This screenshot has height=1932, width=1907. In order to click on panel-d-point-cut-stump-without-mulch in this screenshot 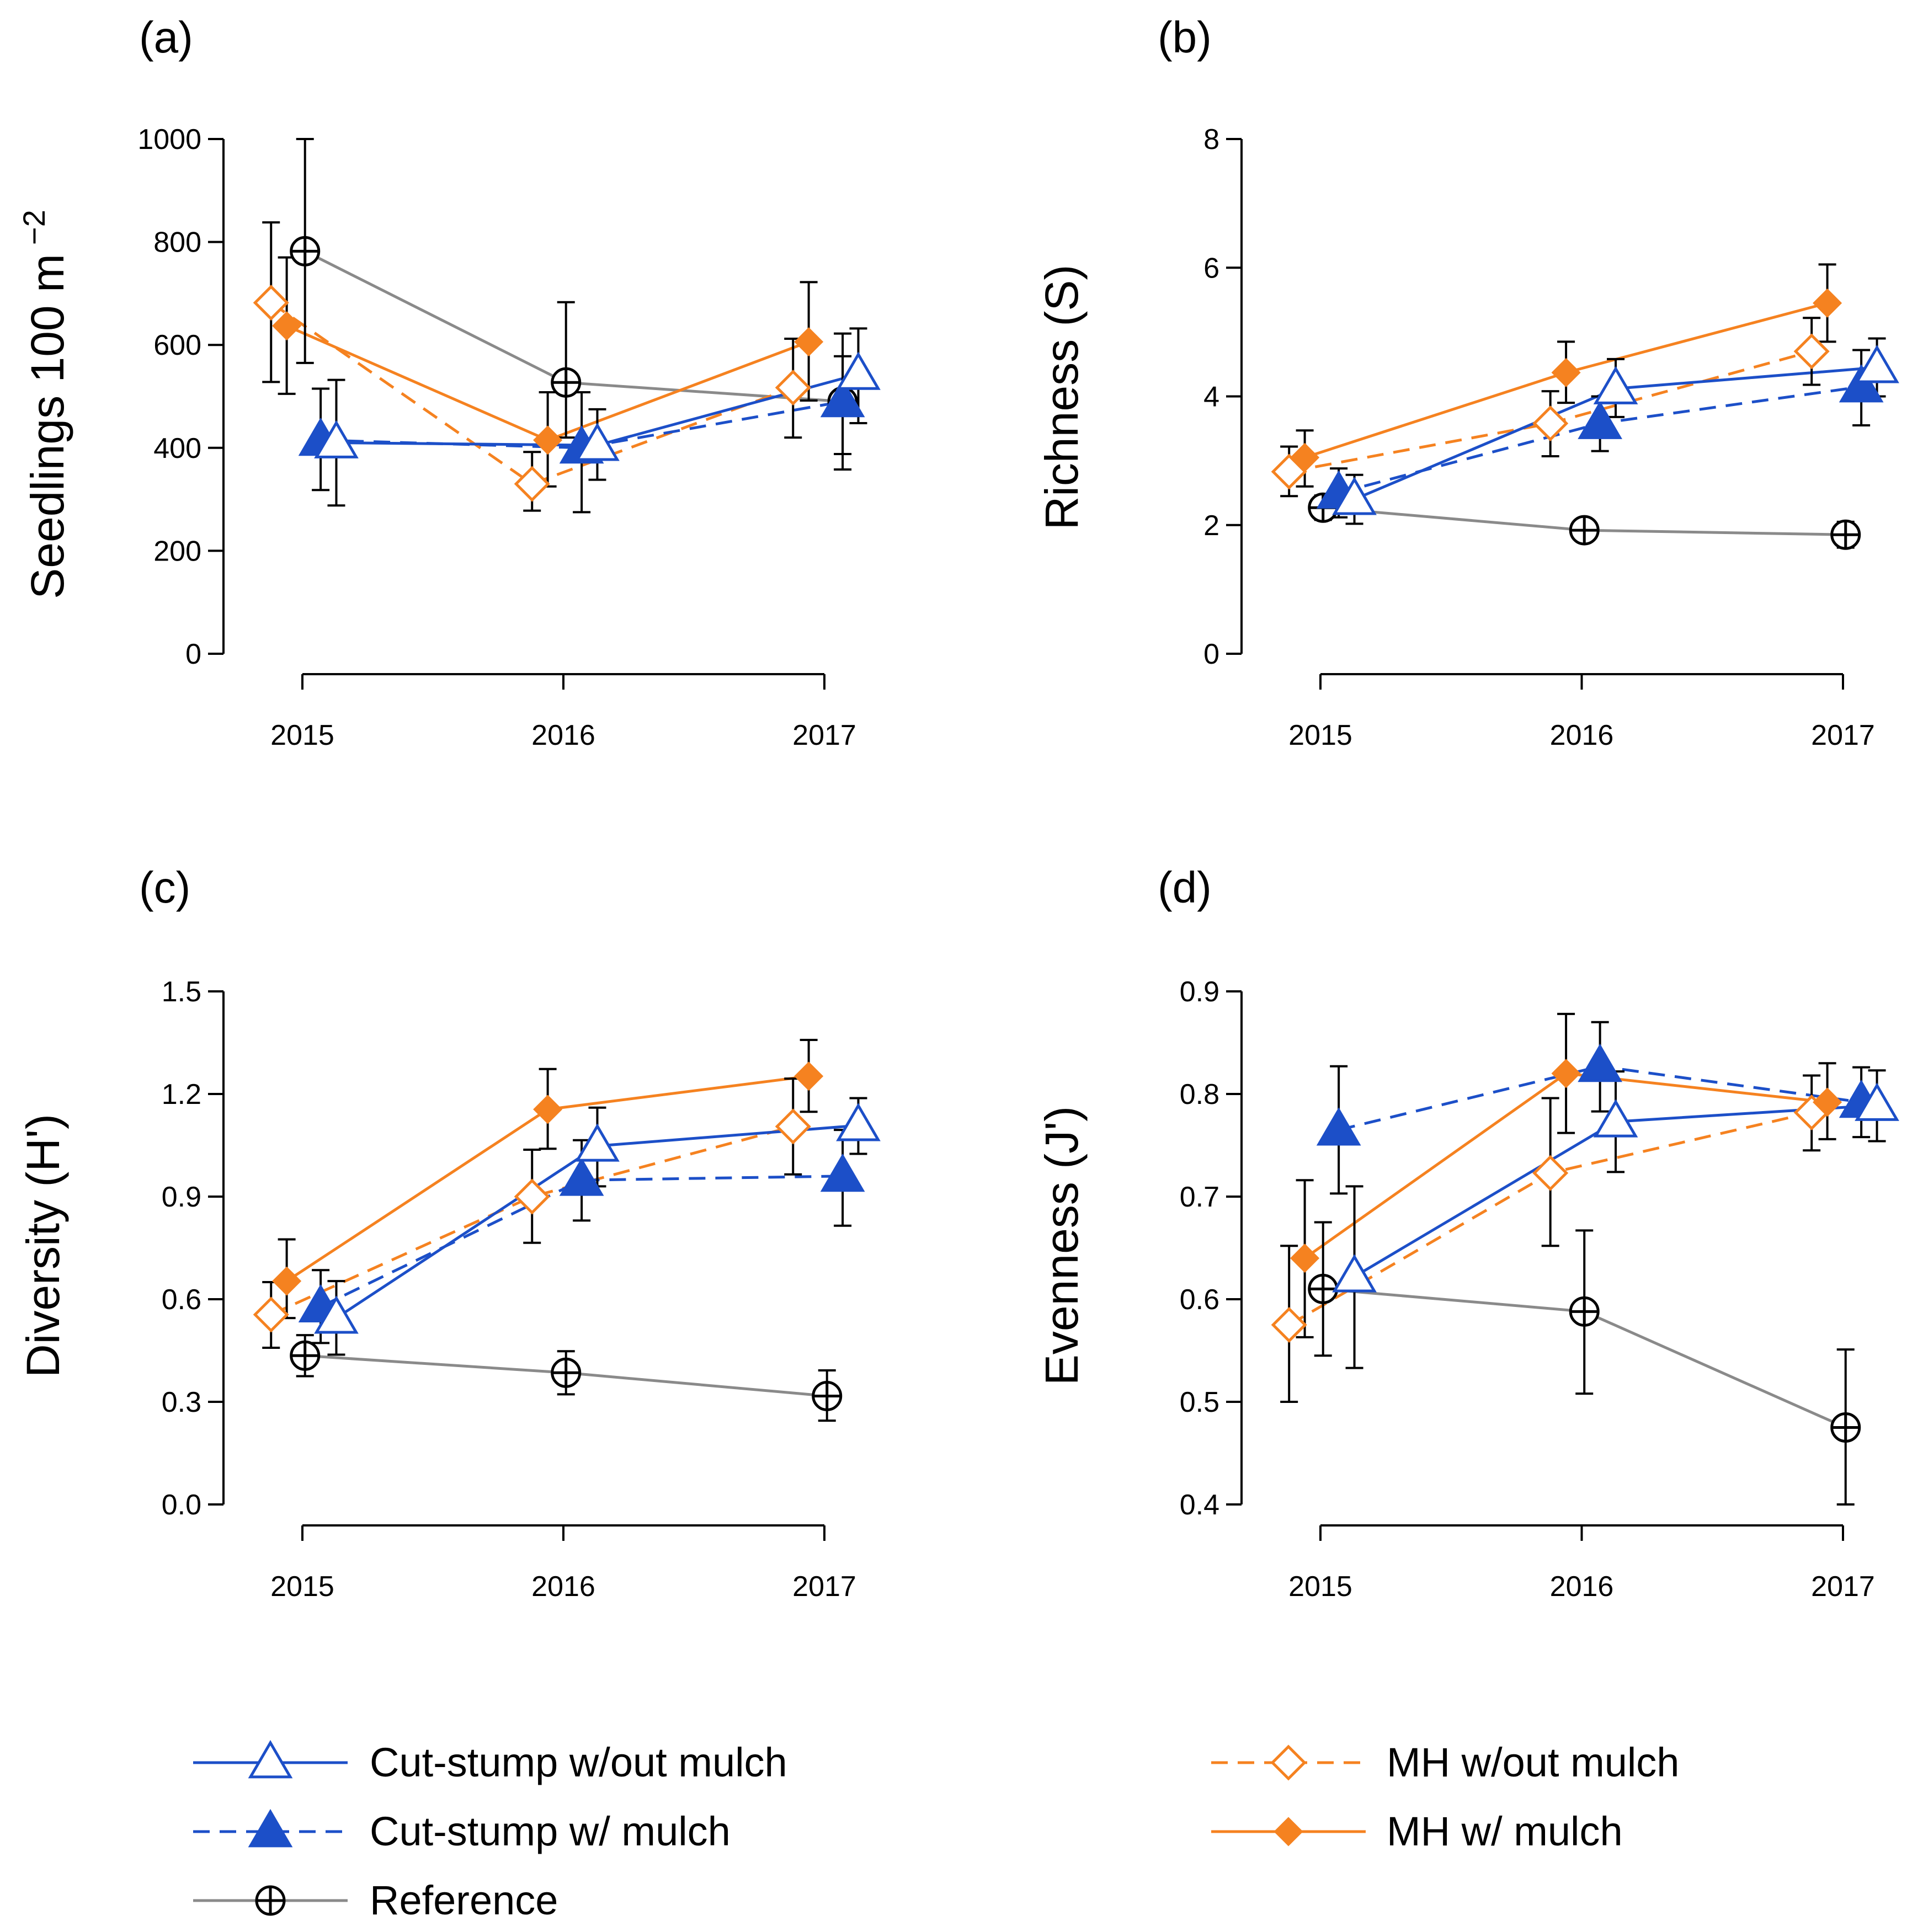, I will do `click(1877, 1101)`.